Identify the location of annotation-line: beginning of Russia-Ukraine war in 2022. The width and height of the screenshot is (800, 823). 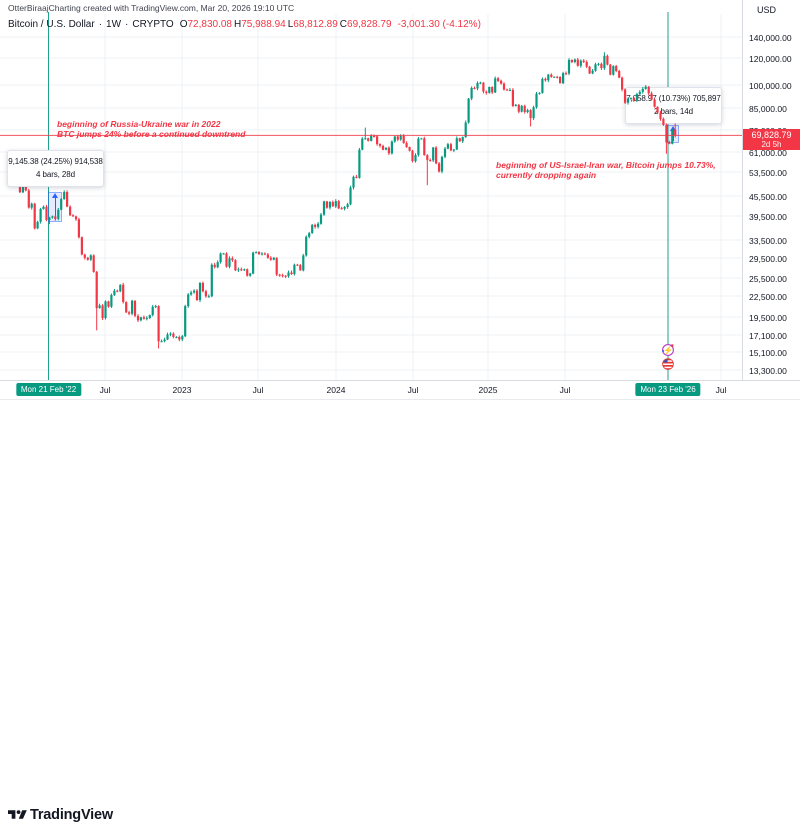
(139, 124).